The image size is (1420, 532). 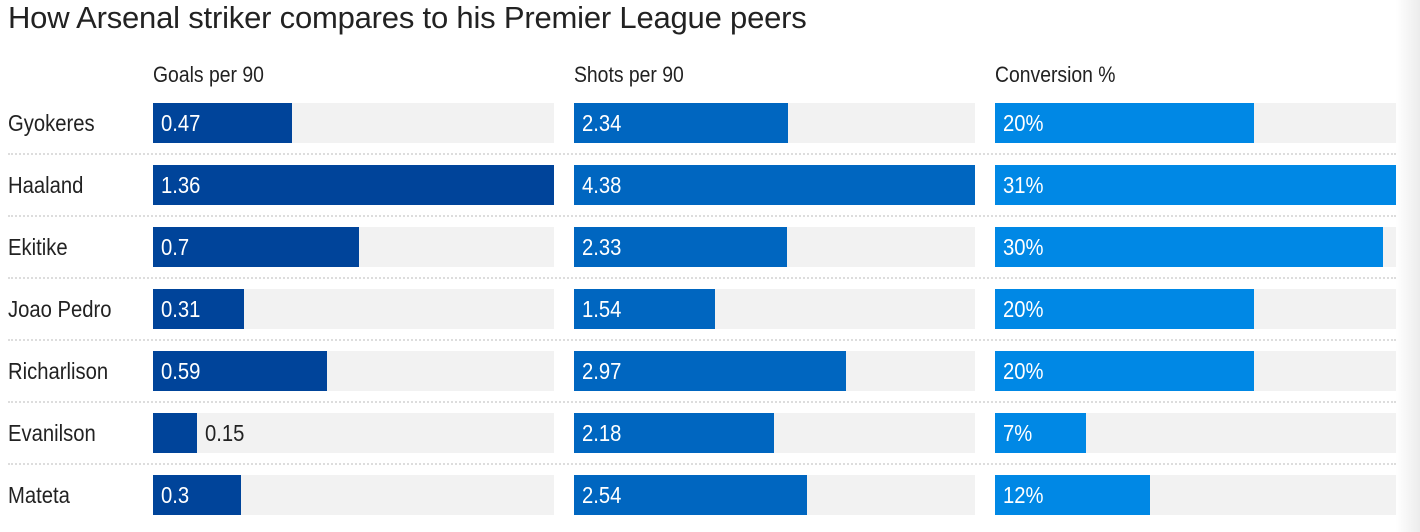 I want to click on row-label: Mateta, so click(x=39, y=495).